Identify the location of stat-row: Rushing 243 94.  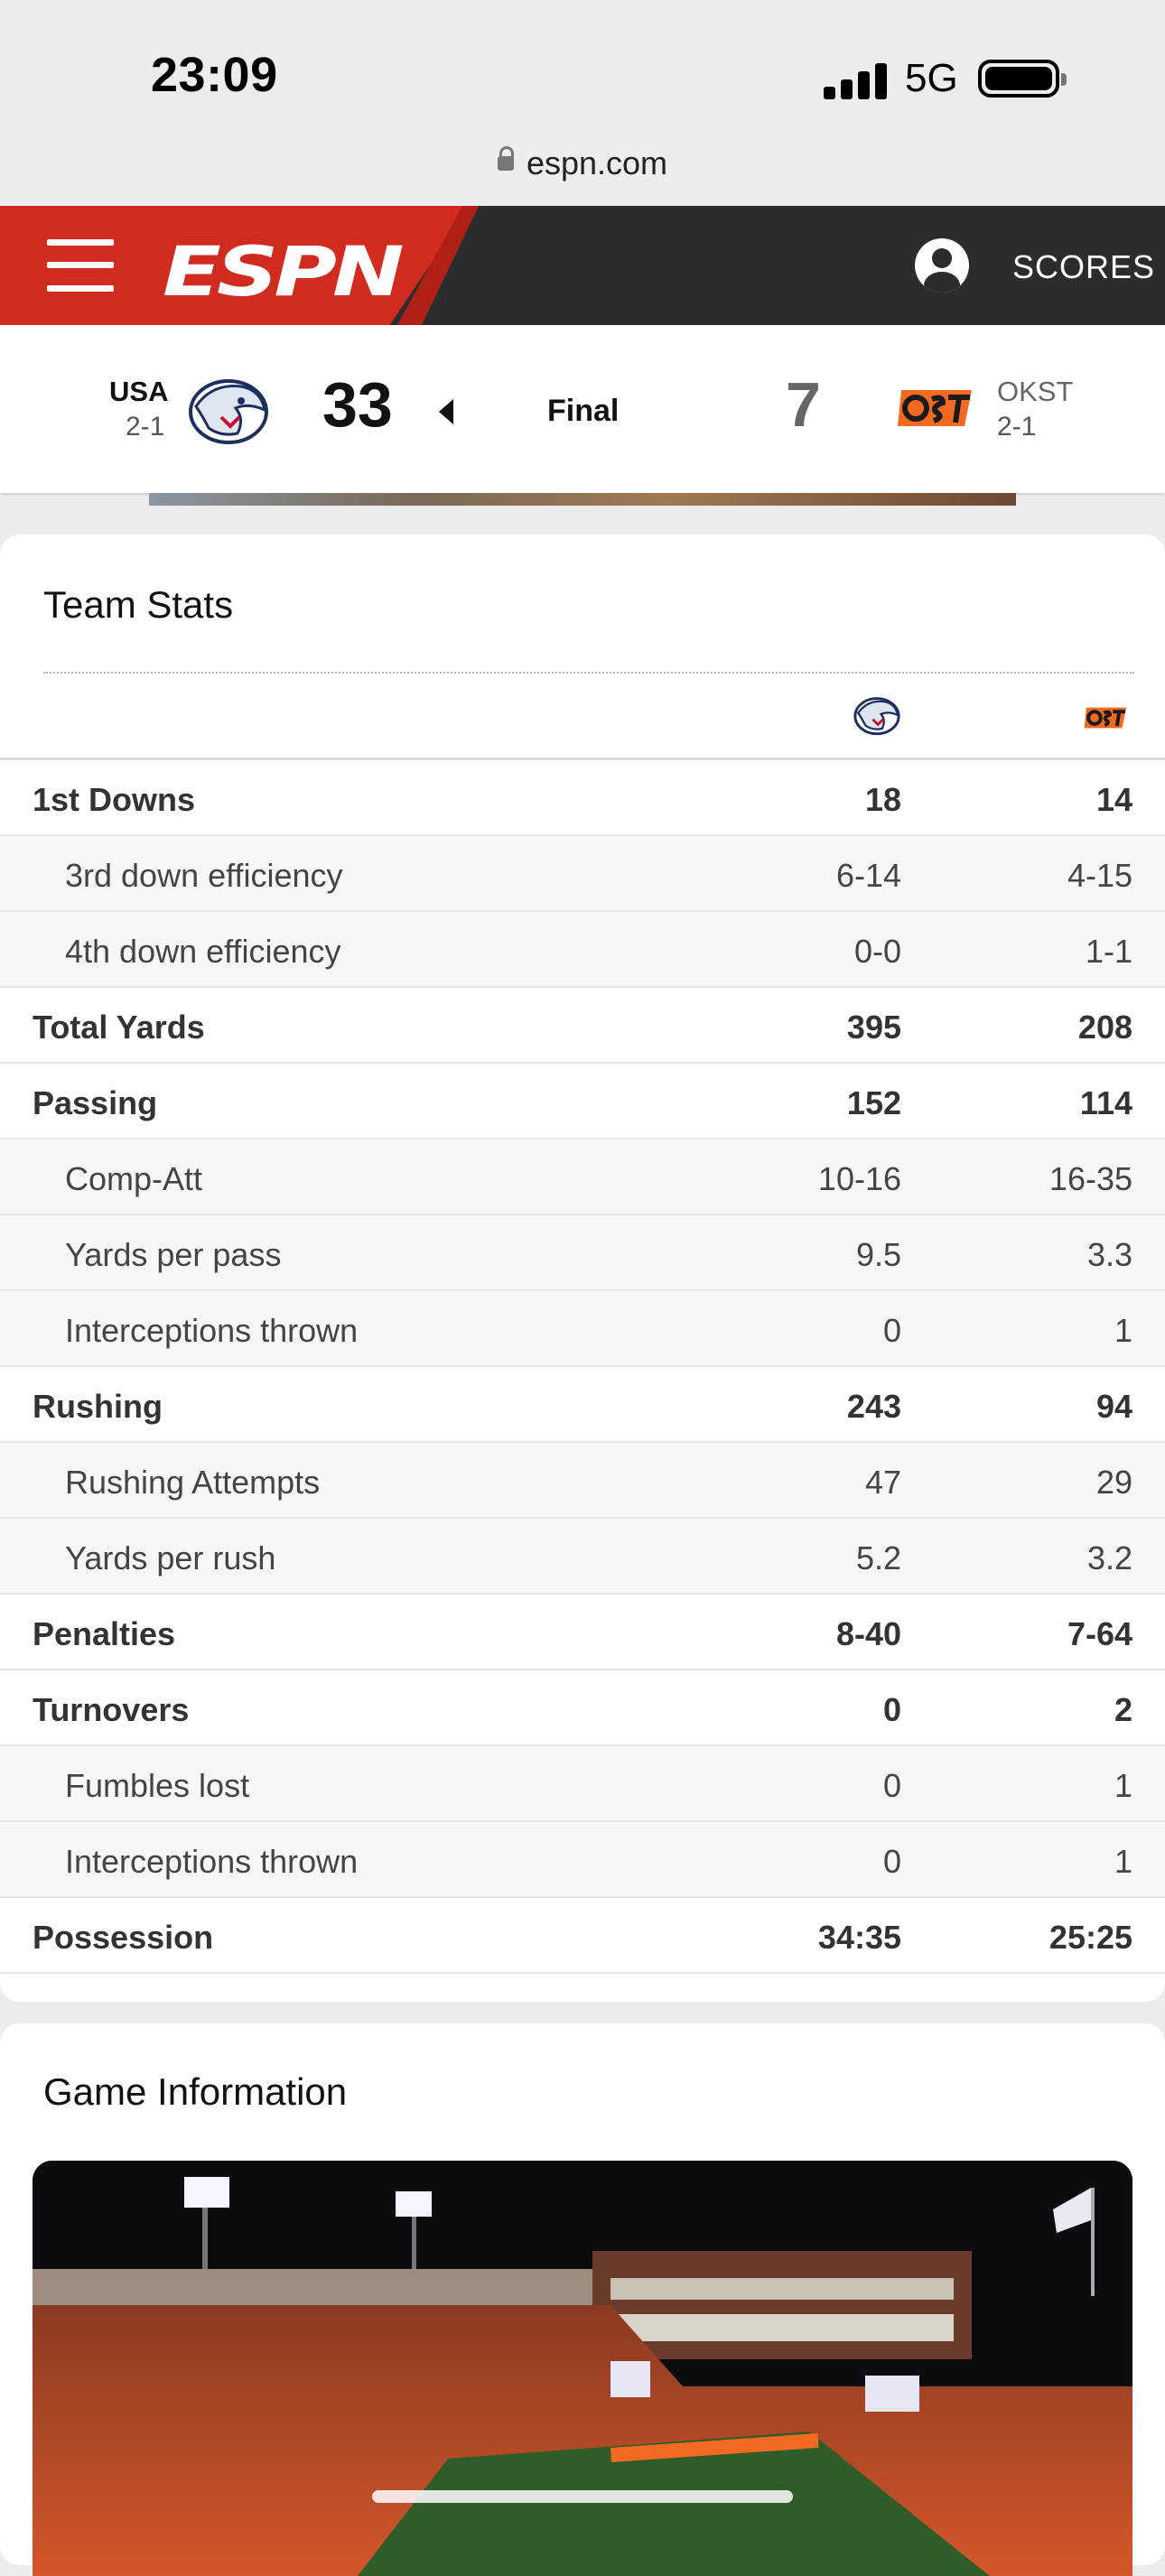
(582, 1405).